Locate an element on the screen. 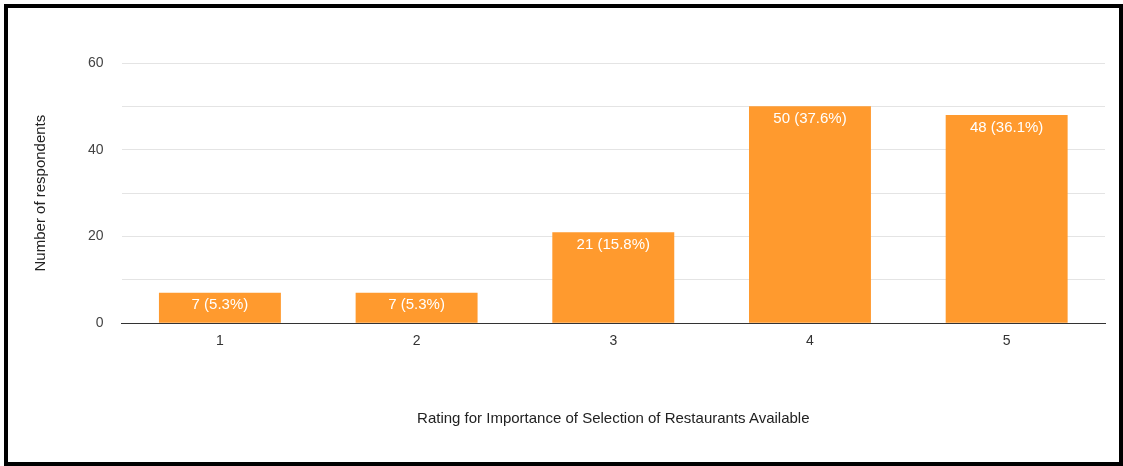  x-axis-title: Rating for Importance of Selection of Restaurants Available is located at coordinates (613, 418).